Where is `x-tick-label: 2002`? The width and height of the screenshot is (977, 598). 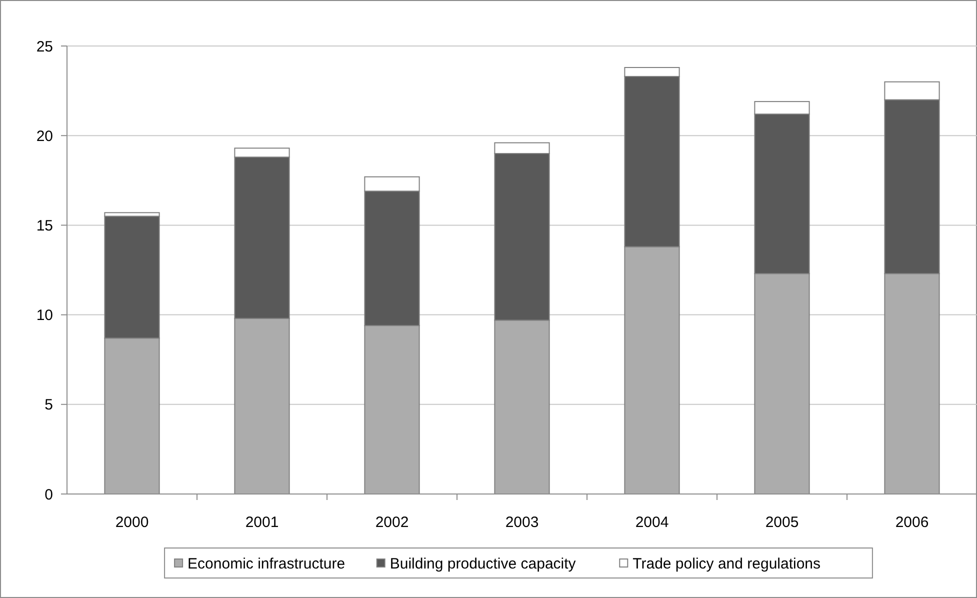 x-tick-label: 2002 is located at coordinates (392, 522).